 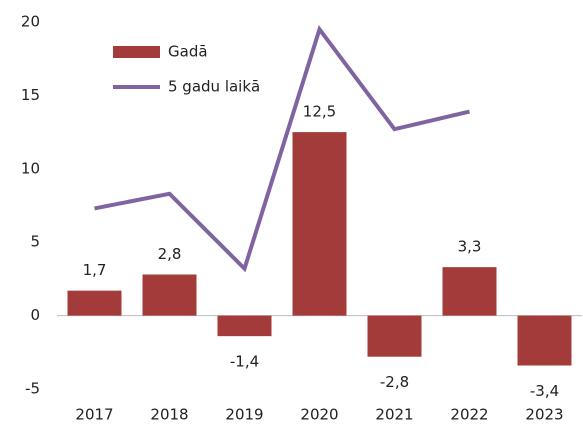 What do you see at coordinates (319, 415) in the screenshot?
I see `x-tick-label: 2020` at bounding box center [319, 415].